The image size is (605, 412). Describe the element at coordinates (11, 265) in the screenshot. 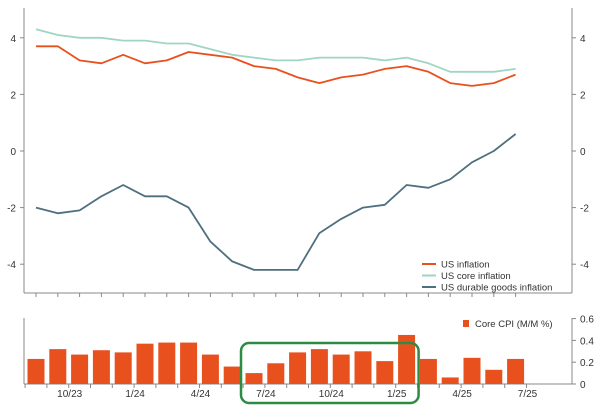

I see `y-tick-label-left: -4` at that location.